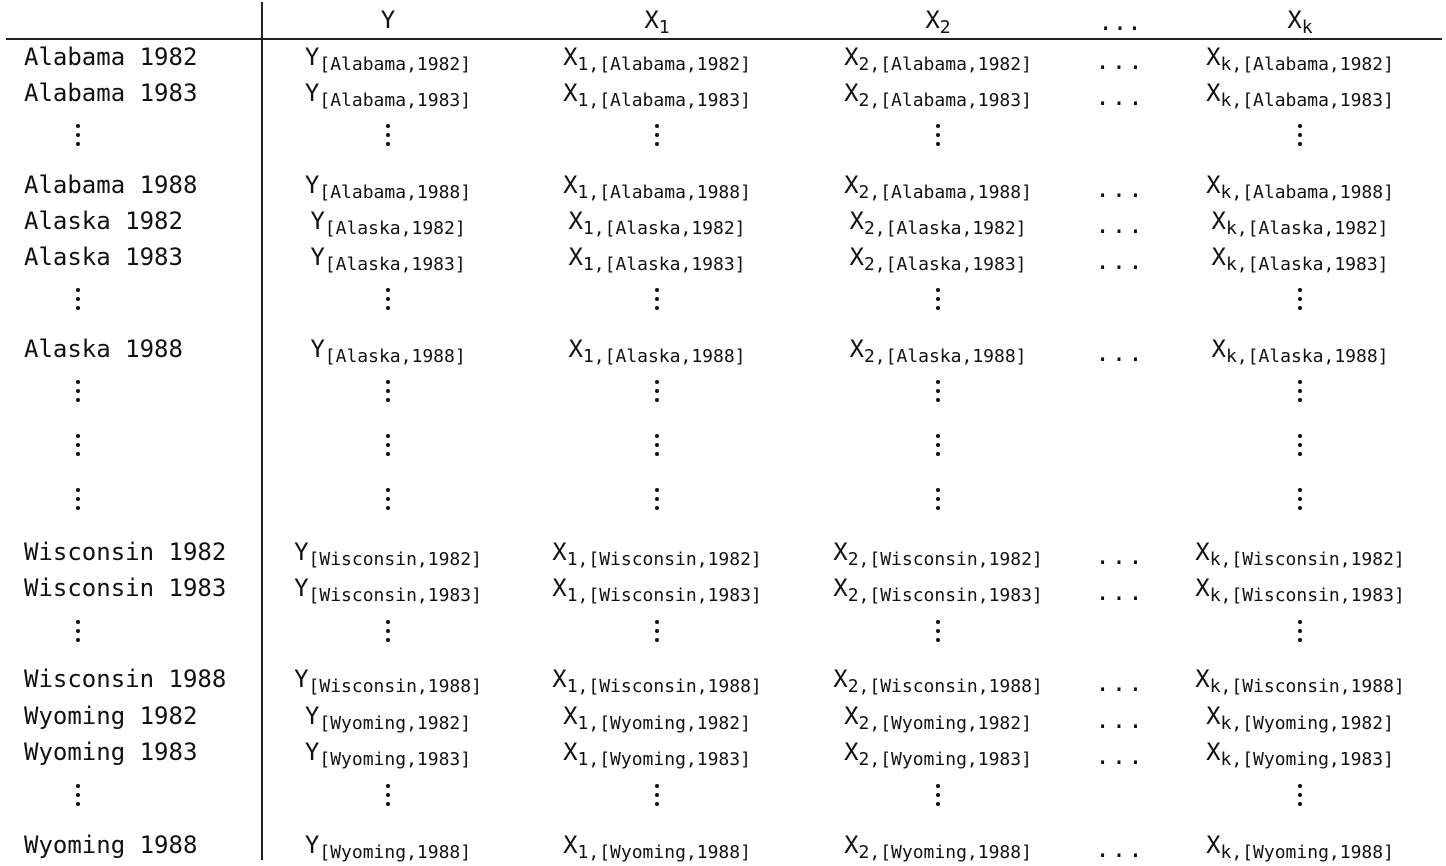 The height and width of the screenshot is (866, 1446). Describe the element at coordinates (1307, 356) in the screenshot. I see `cell-subscript: k,[Alaska,1988]` at that location.